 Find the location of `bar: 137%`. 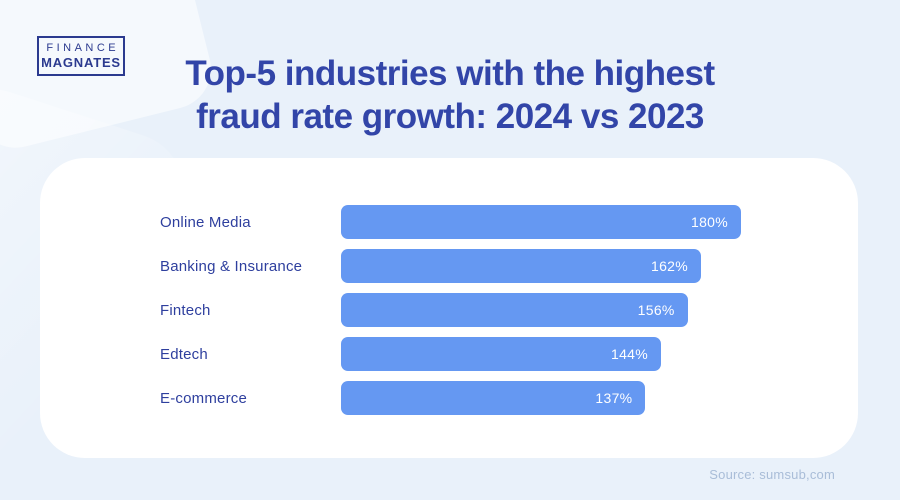

bar: 137% is located at coordinates (493, 398).